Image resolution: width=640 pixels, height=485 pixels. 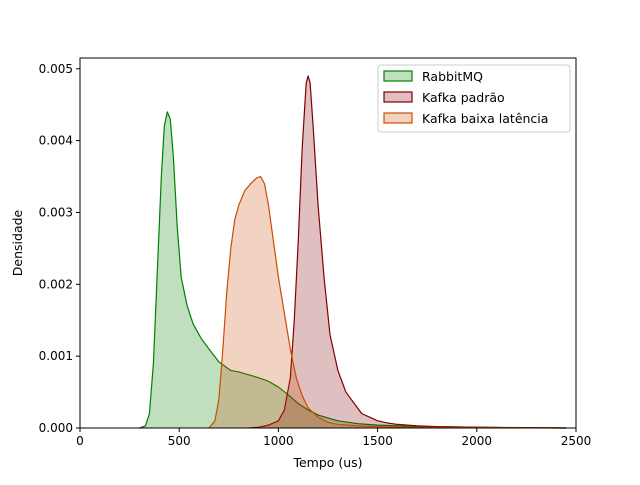 I want to click on legend-item-kafka-padrao: Kafka padrão, so click(x=444, y=97).